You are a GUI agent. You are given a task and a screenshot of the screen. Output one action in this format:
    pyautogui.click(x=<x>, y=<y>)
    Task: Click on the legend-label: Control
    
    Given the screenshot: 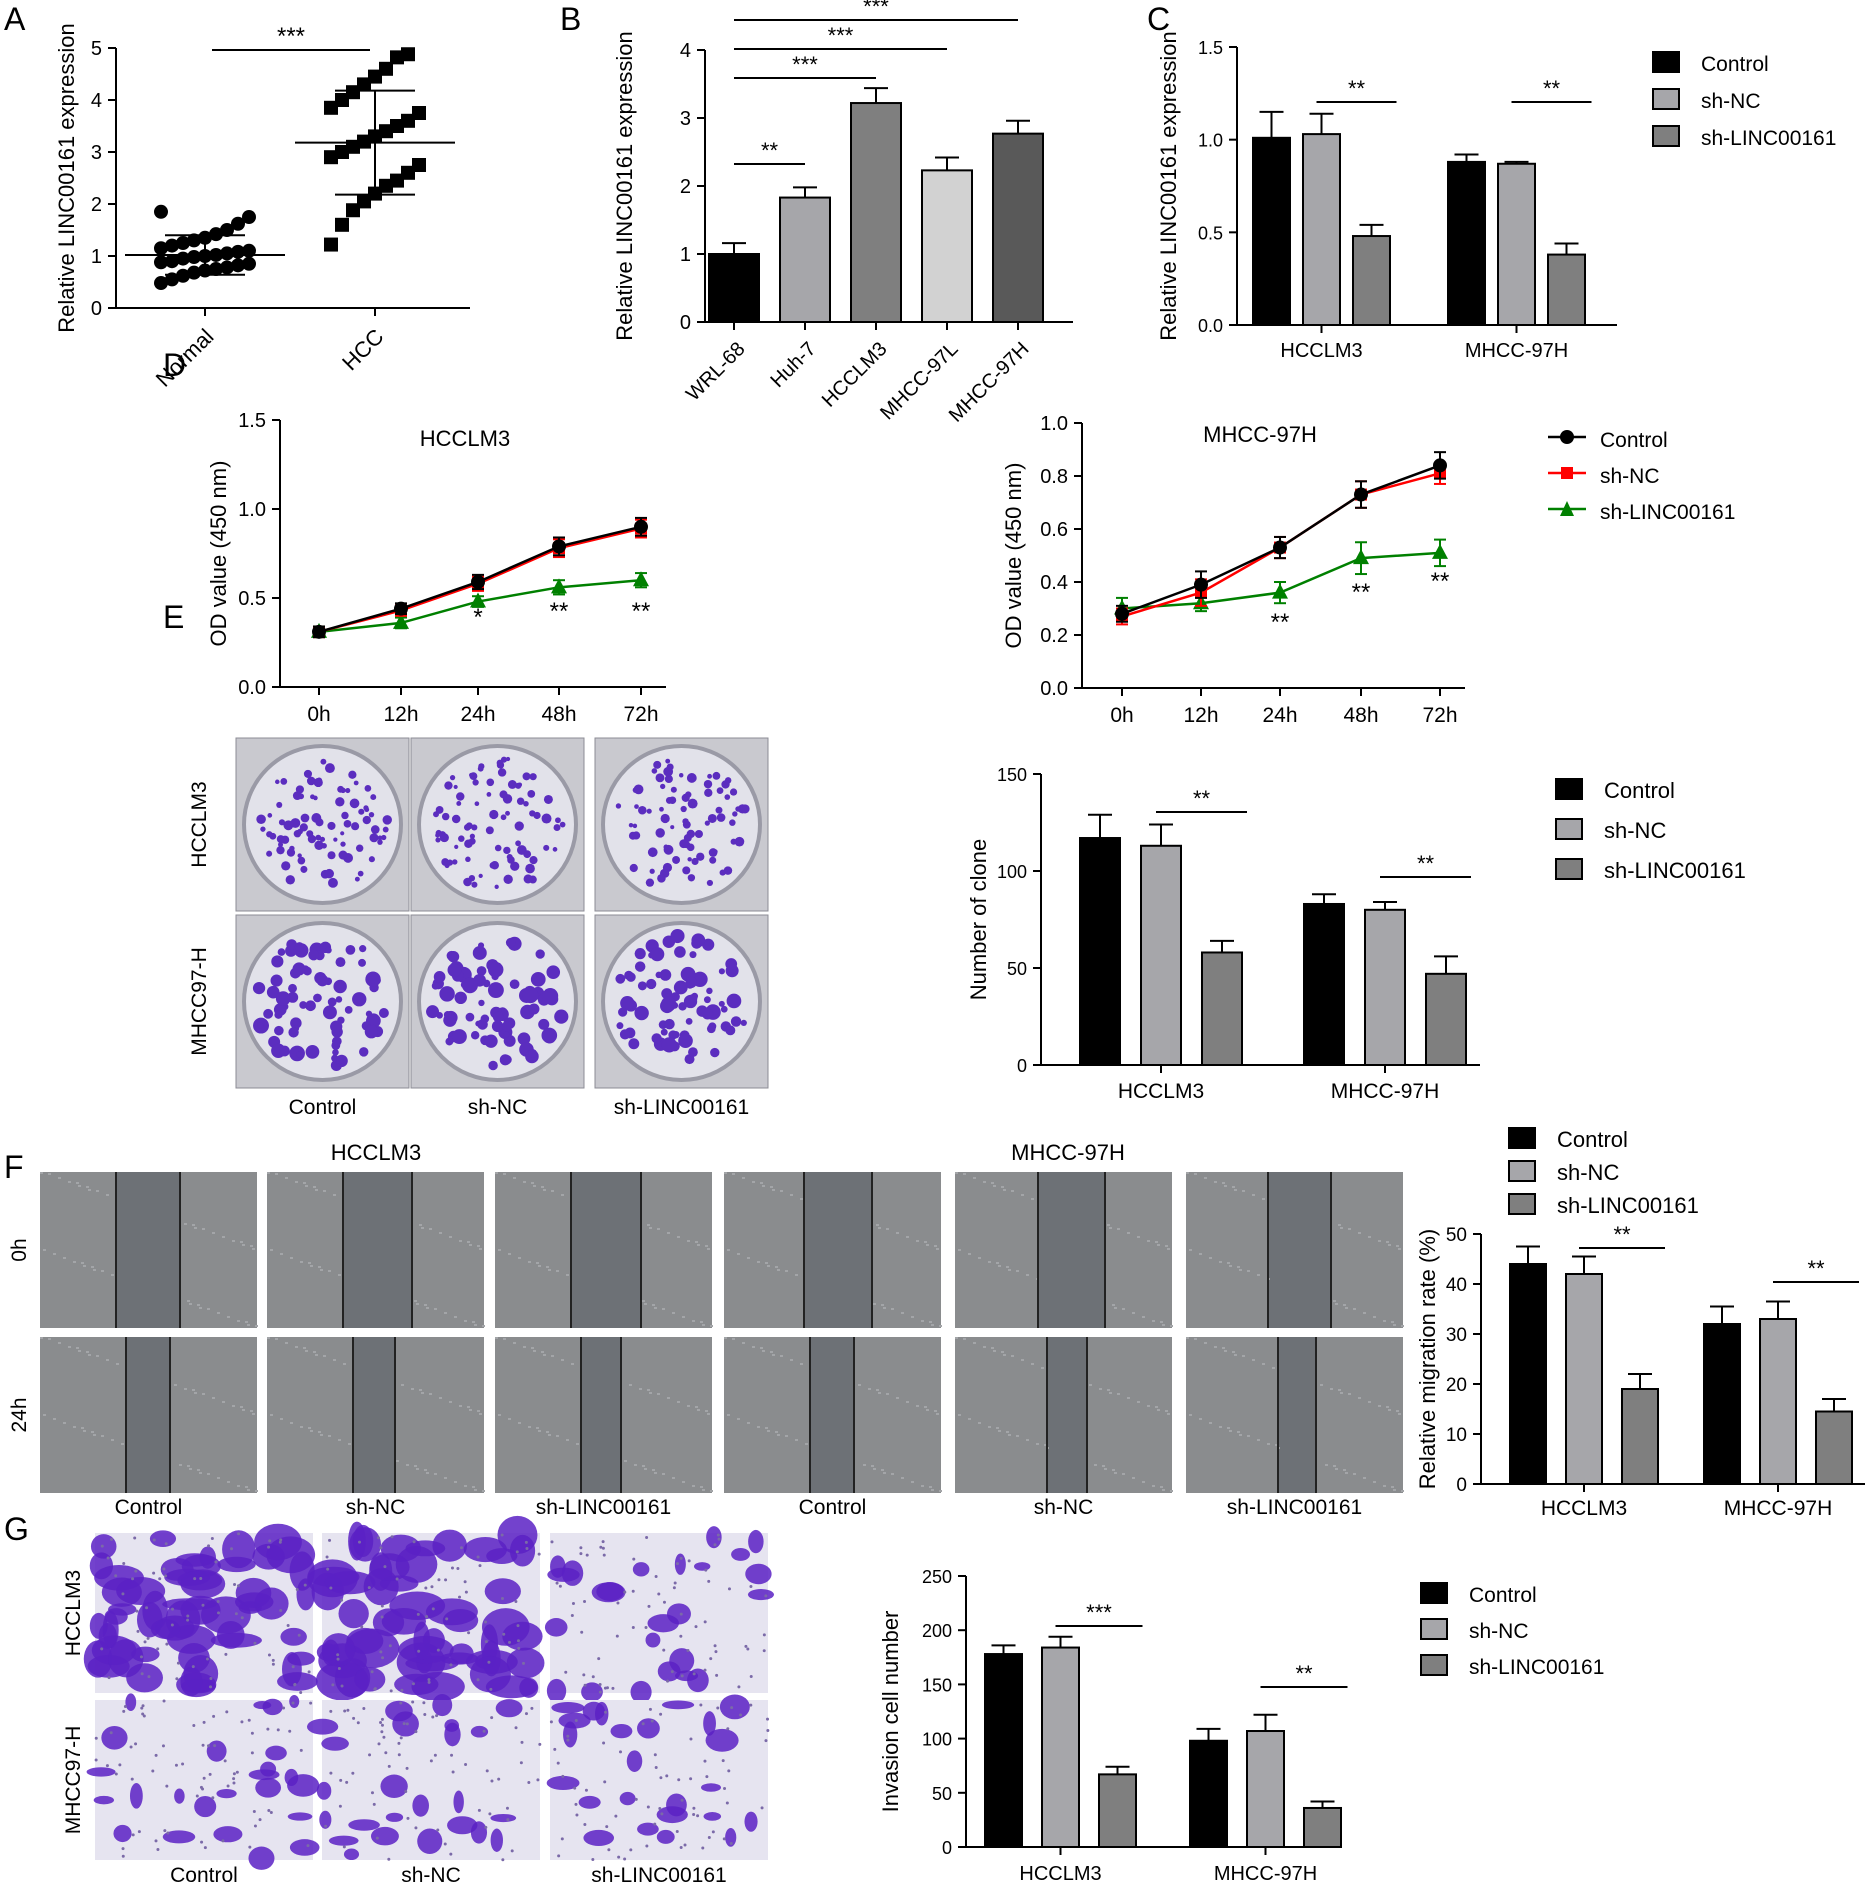 What is the action you would take?
    pyautogui.click(x=1639, y=790)
    